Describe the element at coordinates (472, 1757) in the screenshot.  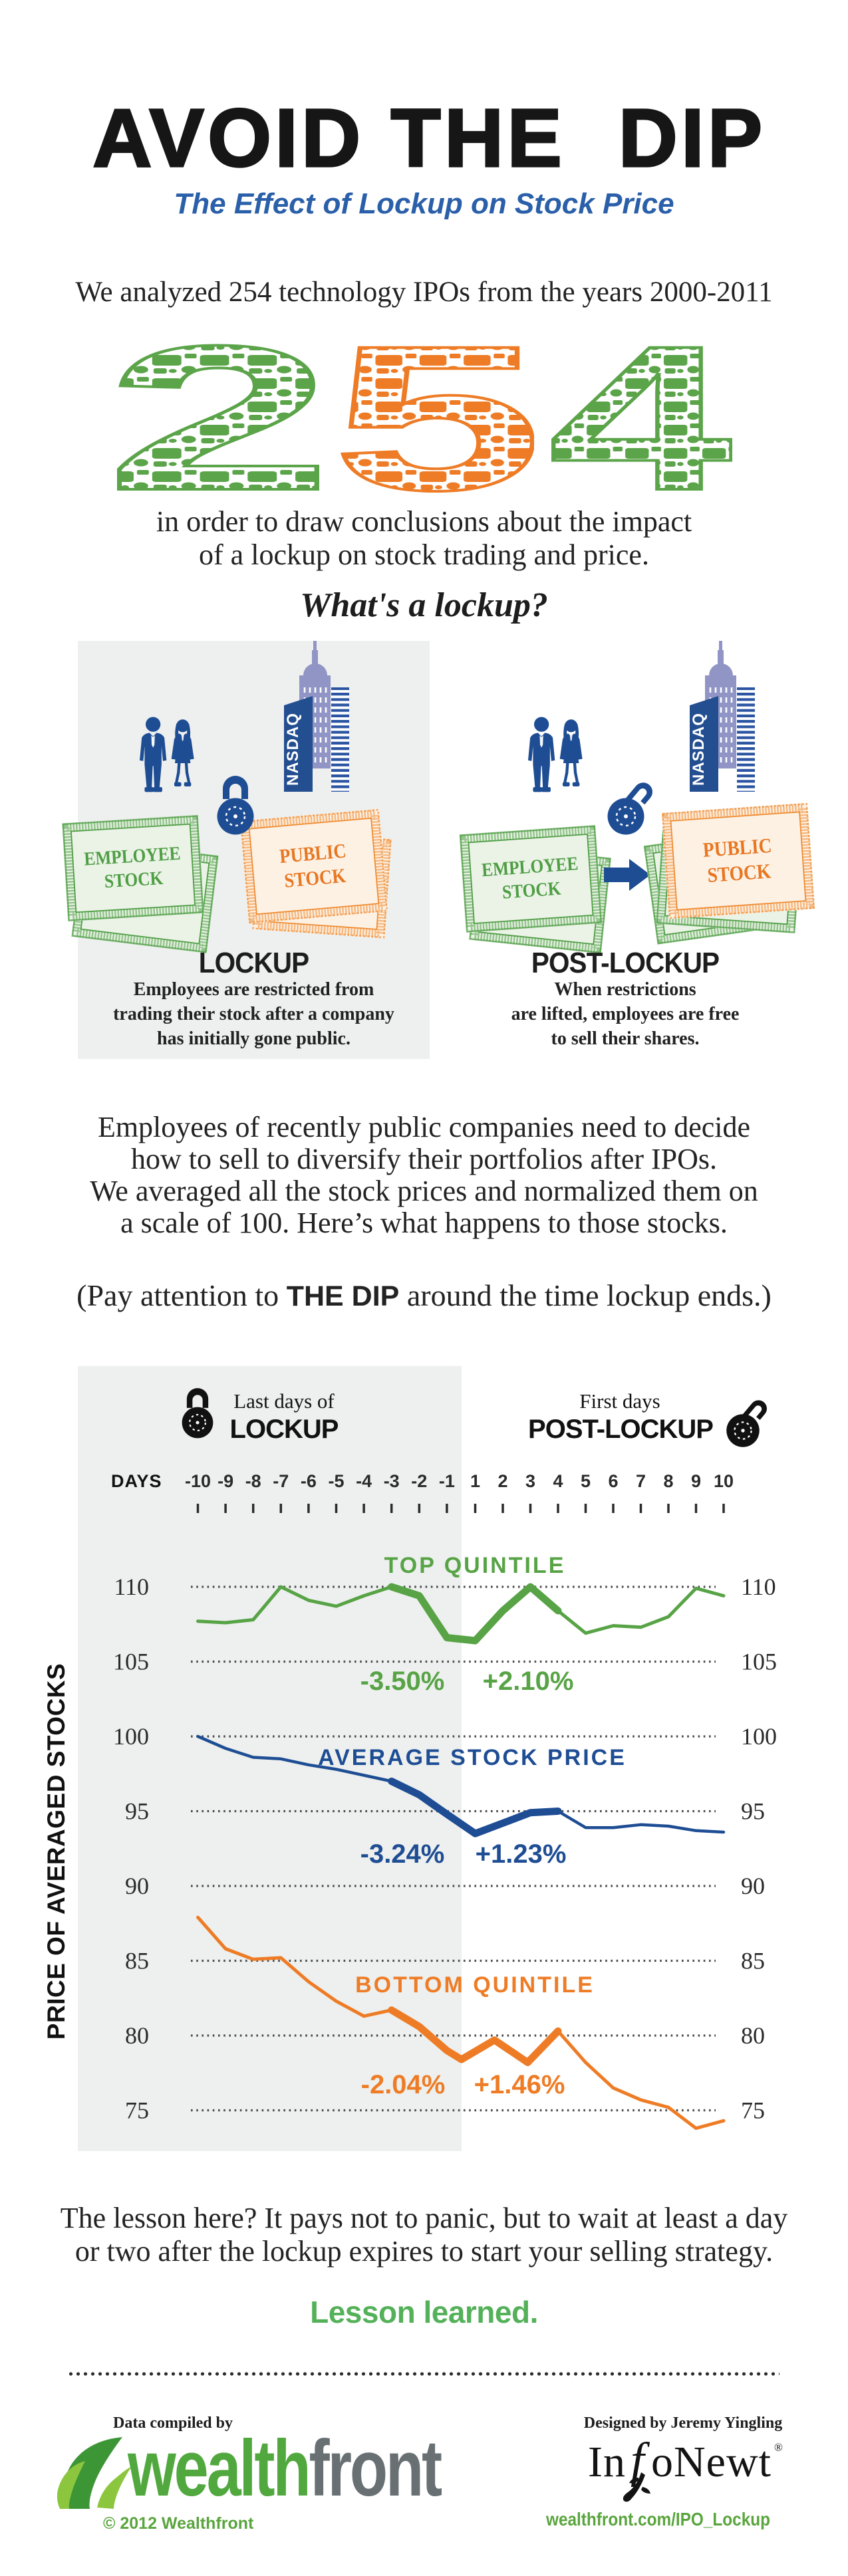
I see `svg-text: AVERAGE STOCK PRICE` at that location.